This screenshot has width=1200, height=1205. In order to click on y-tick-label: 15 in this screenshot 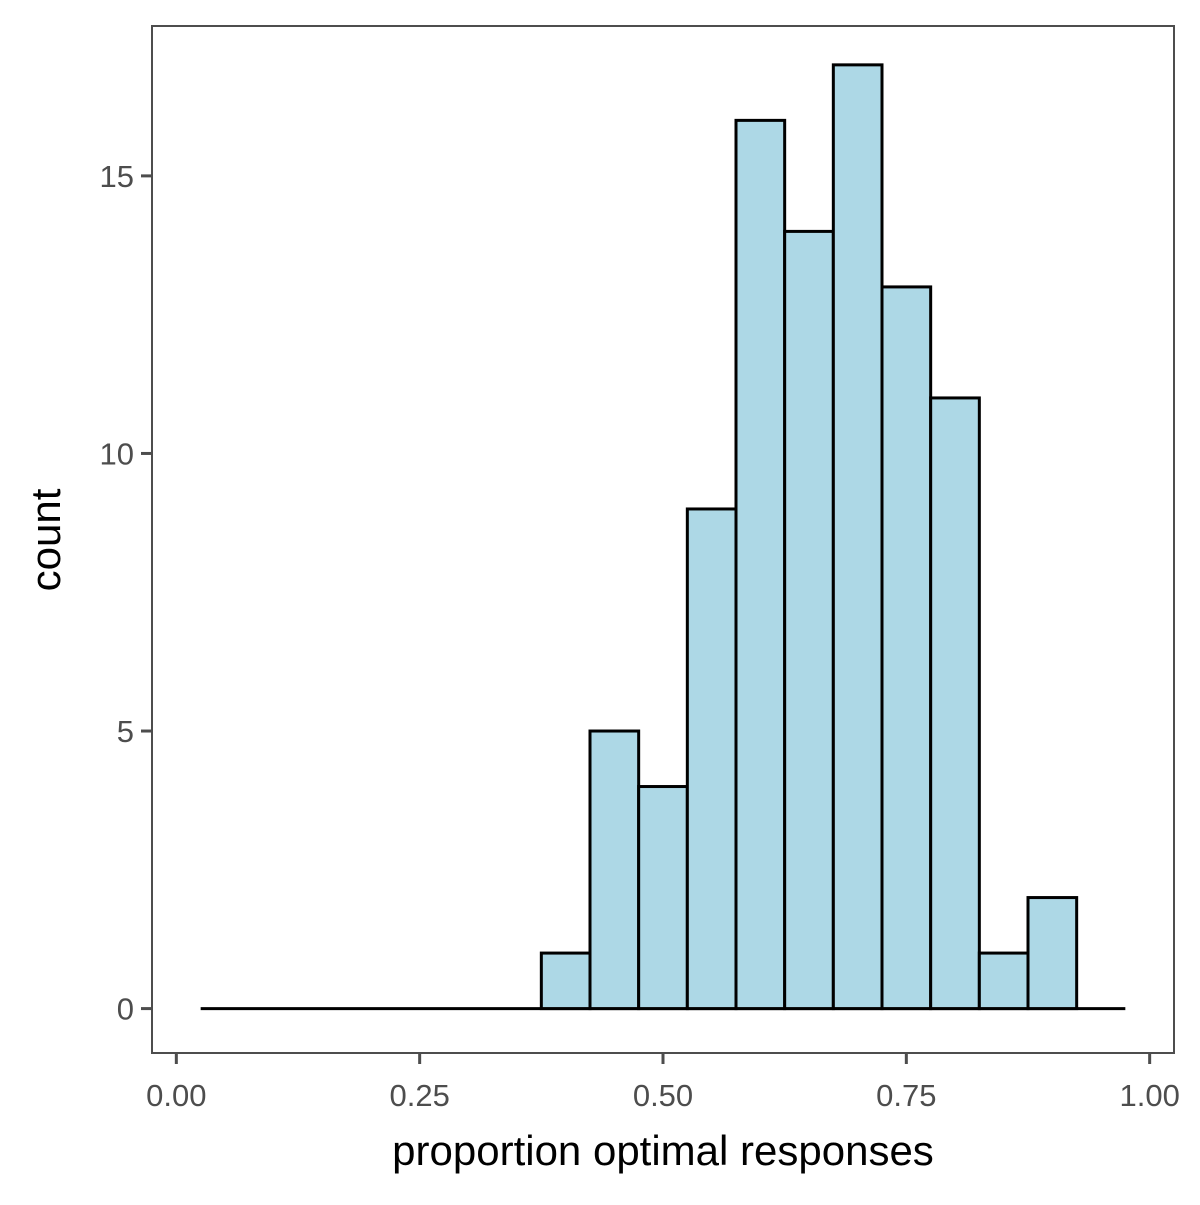, I will do `click(117, 176)`.